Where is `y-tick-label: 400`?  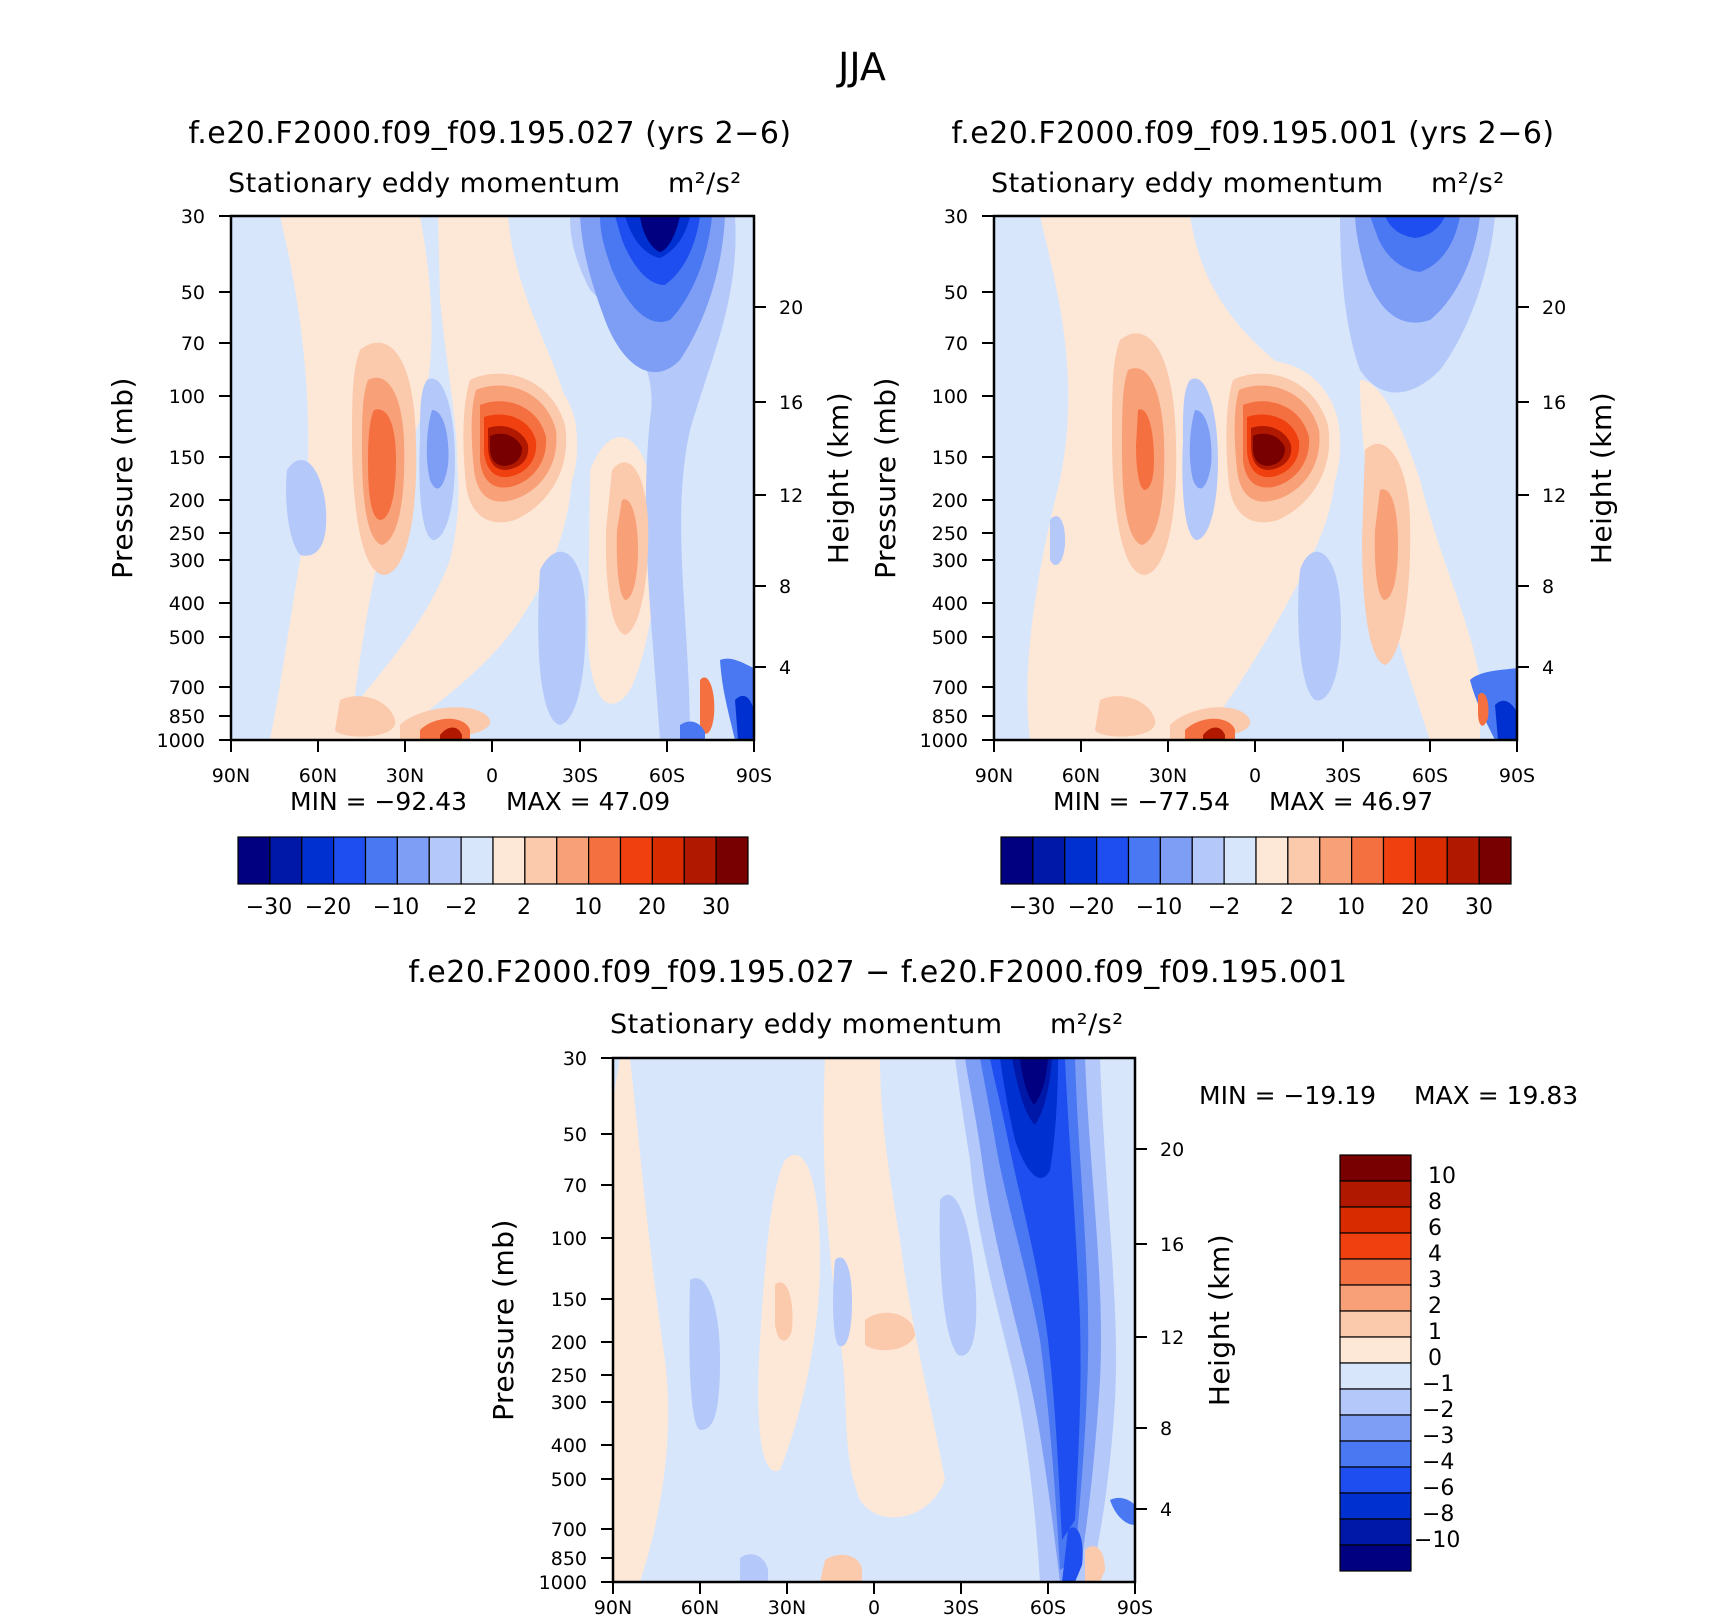 y-tick-label: 400 is located at coordinates (569, 1446).